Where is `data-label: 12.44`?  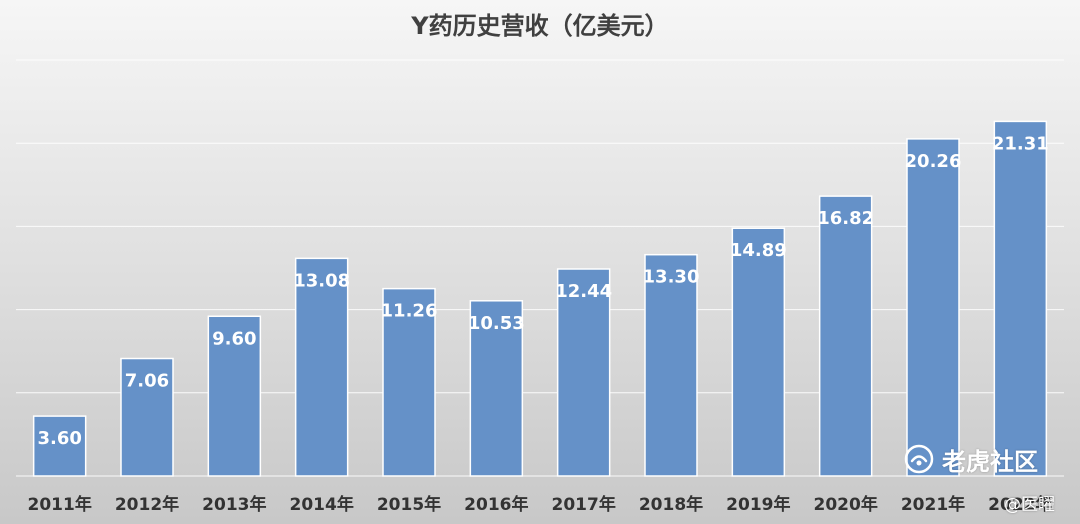
data-label: 12.44 is located at coordinates (583, 291).